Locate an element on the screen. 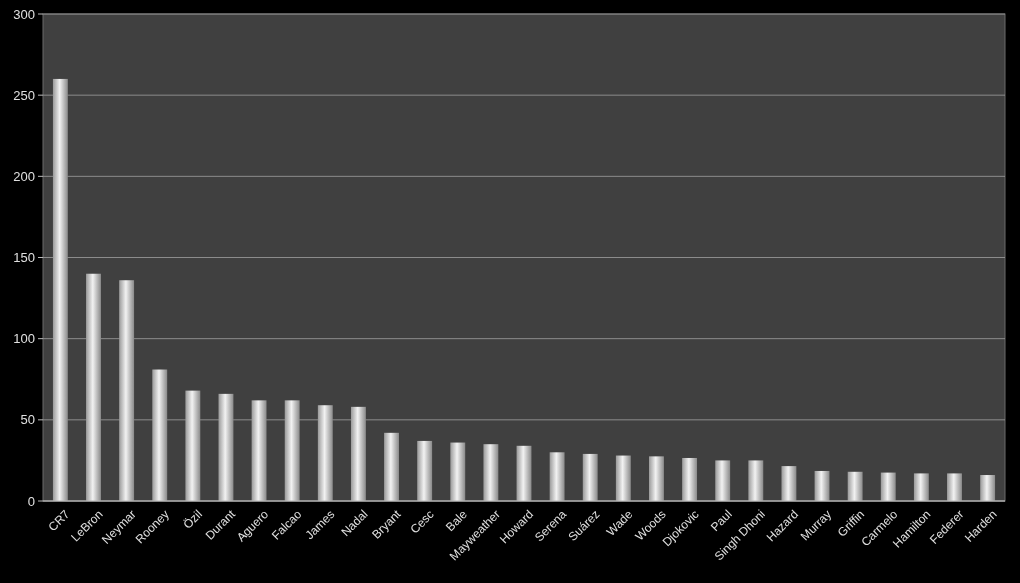 The image size is (1020, 583). y-tick-label: 50 is located at coordinates (27, 420).